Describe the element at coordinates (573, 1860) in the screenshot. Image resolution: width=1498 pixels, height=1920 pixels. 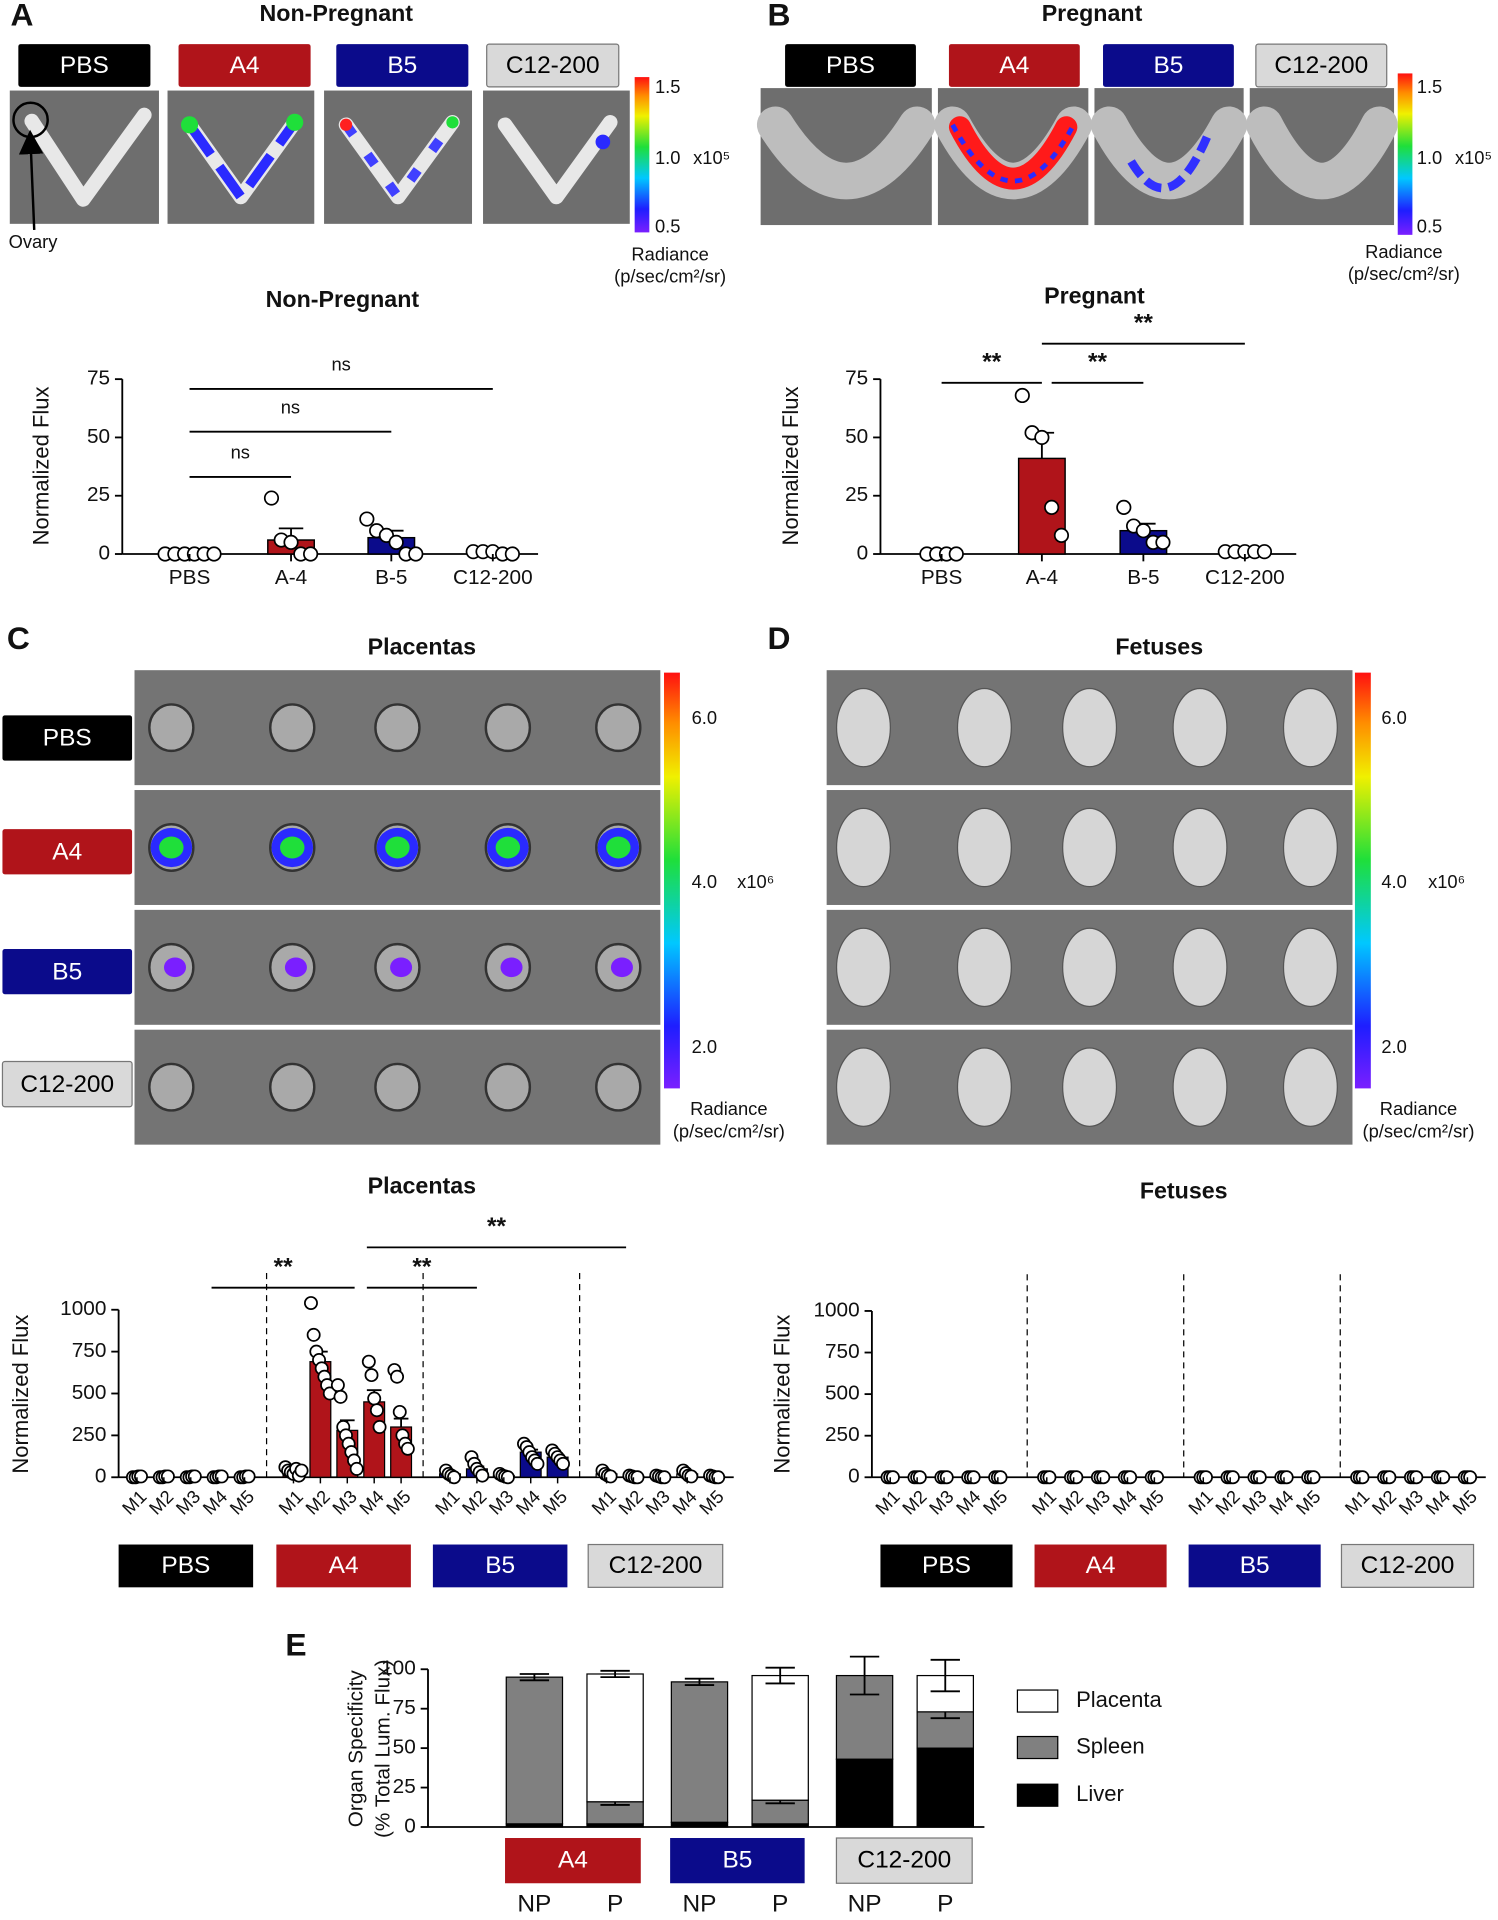
I see `group-label: A4` at that location.